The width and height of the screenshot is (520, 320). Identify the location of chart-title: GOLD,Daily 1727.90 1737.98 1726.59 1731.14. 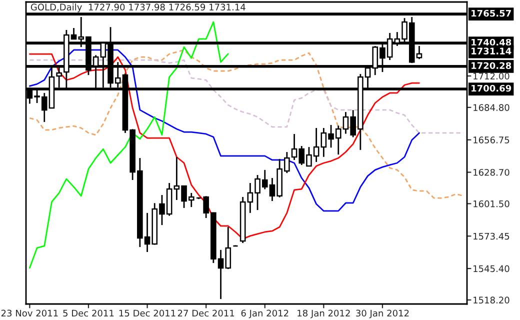
(138, 8).